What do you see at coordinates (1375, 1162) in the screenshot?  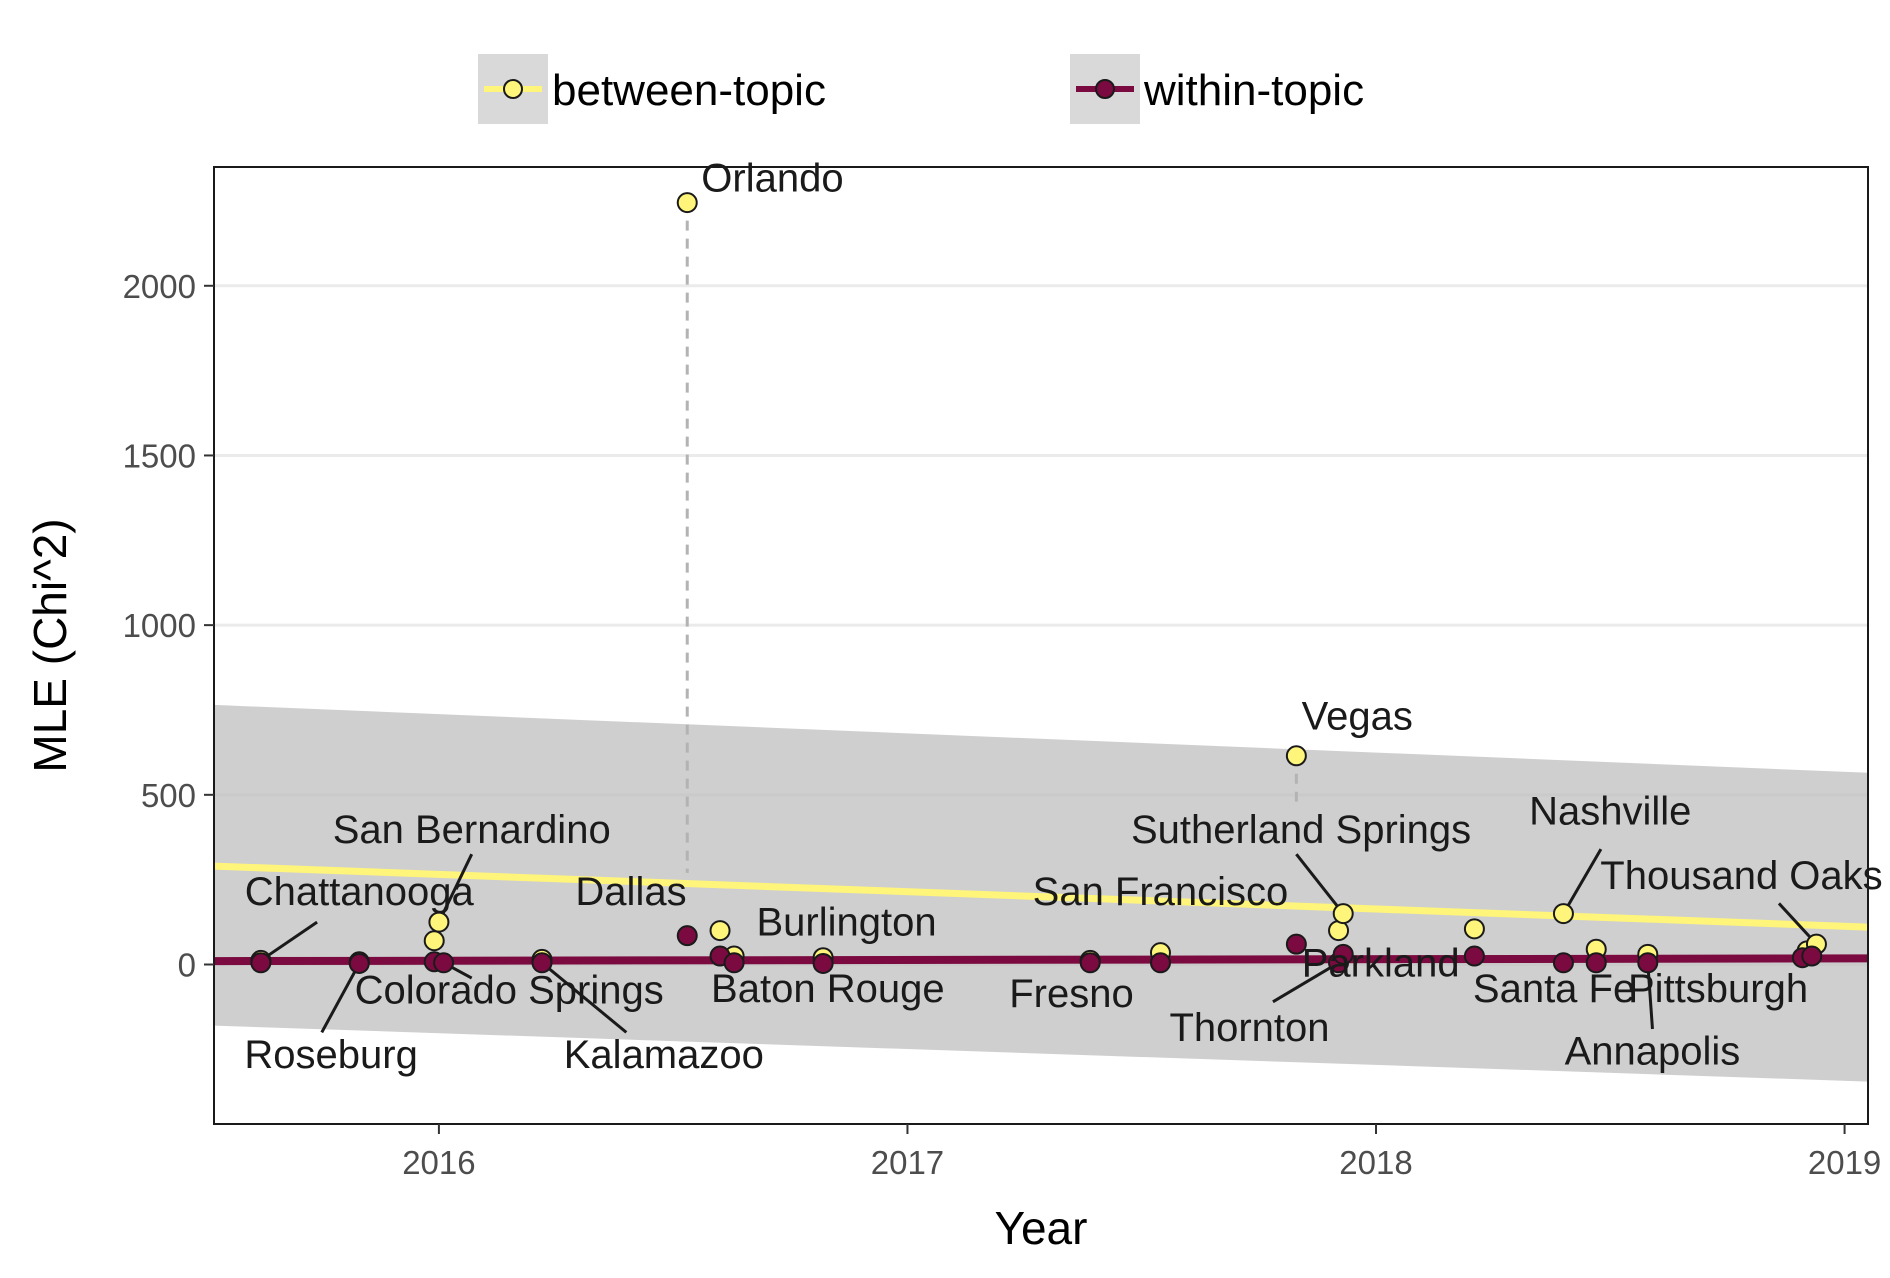 I see `x-tick-label-2018: 2018` at bounding box center [1375, 1162].